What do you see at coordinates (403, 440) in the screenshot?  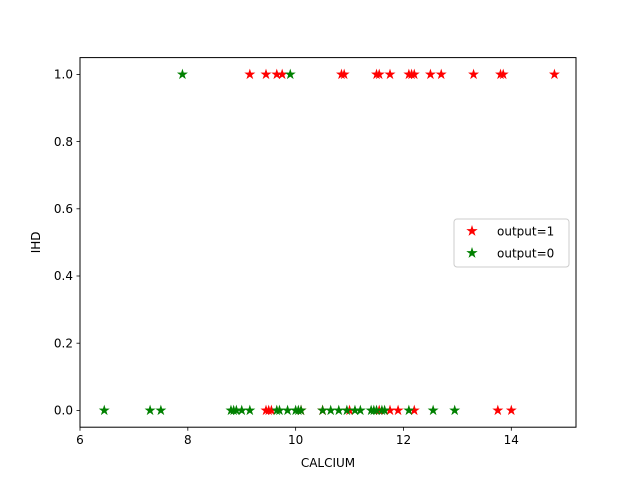 I see `x-tick-label: 12` at bounding box center [403, 440].